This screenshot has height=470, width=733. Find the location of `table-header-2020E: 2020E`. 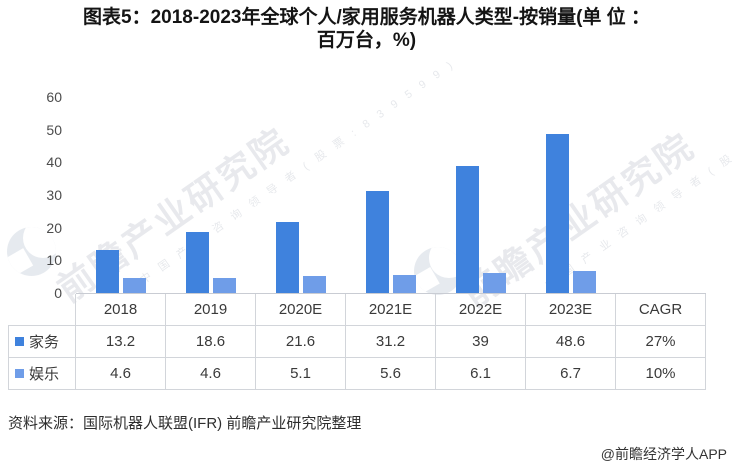

table-header-2020E: 2020E is located at coordinates (301, 310).